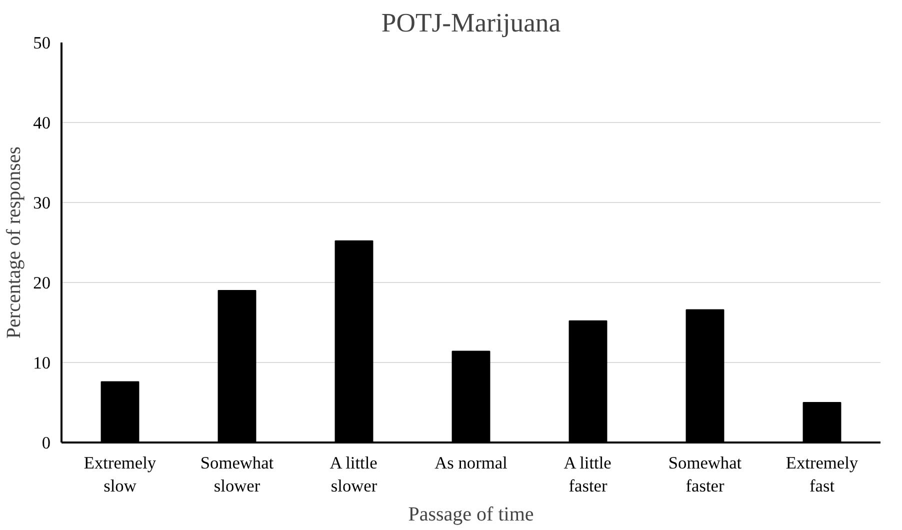 This screenshot has width=902, height=530. What do you see at coordinates (14, 242) in the screenshot?
I see `y-axis-title: Percentage of responses` at bounding box center [14, 242].